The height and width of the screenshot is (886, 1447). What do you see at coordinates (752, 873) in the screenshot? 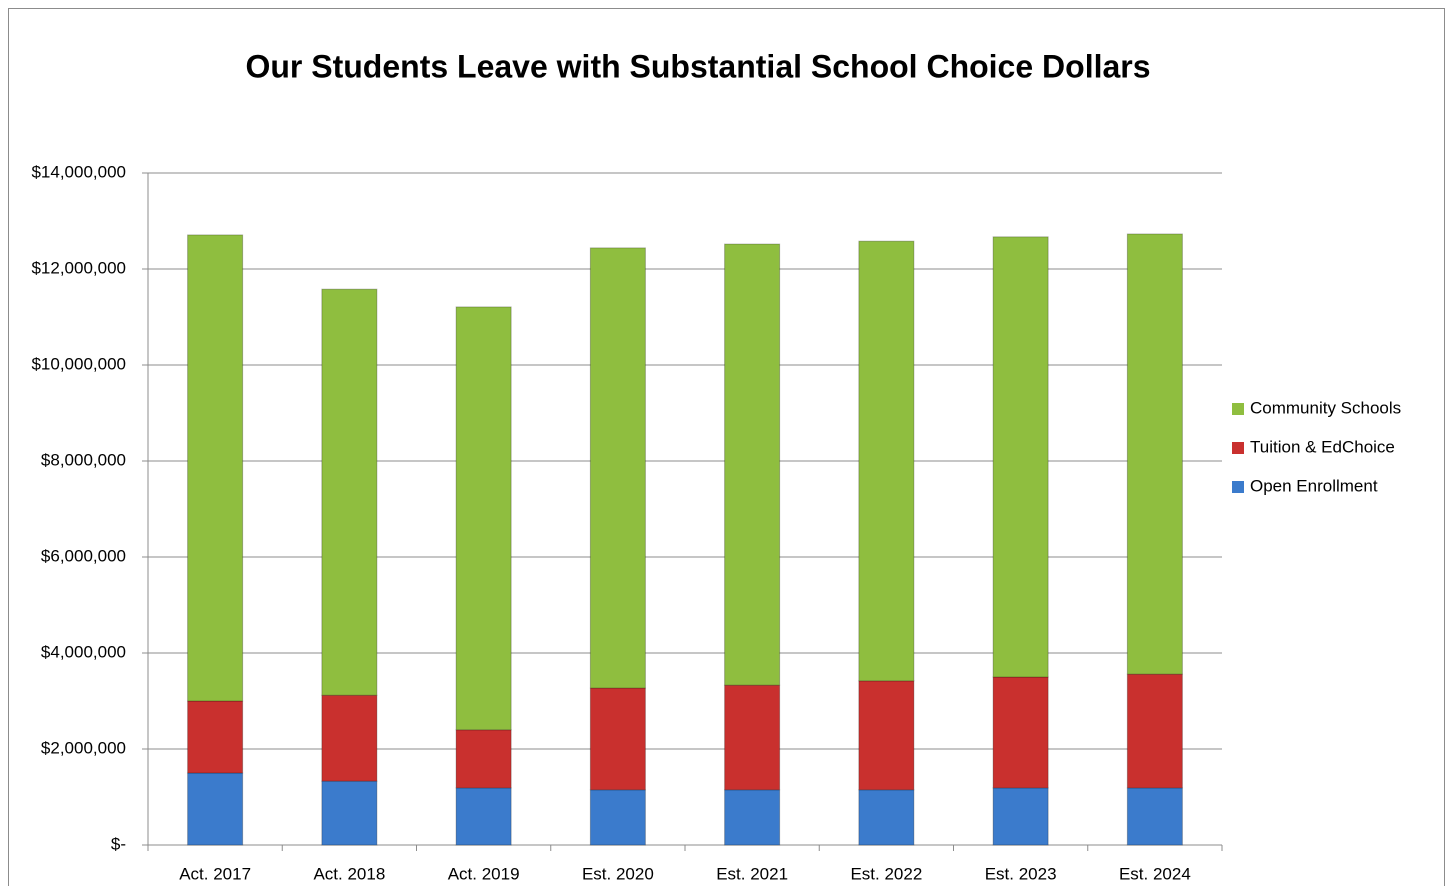
I see `x-tick-label: Est. 2021` at bounding box center [752, 873].